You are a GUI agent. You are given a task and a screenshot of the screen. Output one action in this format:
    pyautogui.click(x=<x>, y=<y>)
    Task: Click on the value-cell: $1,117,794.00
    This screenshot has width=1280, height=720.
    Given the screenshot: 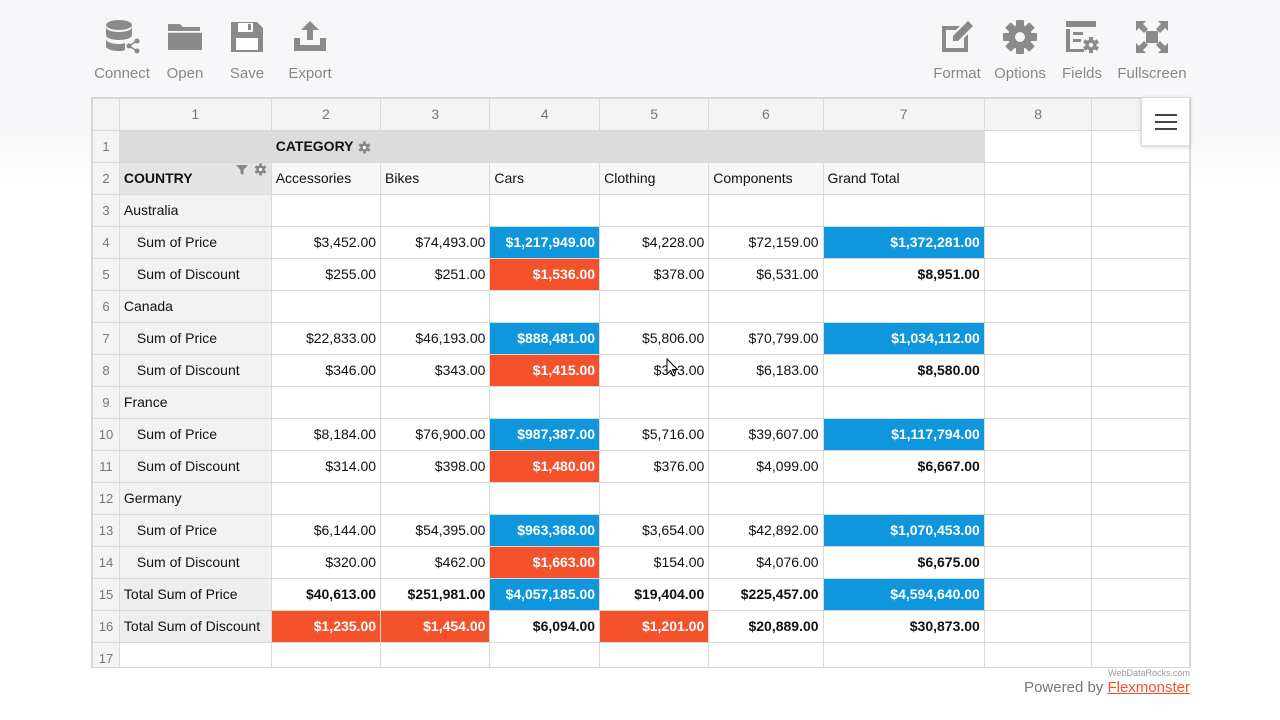 What is the action you would take?
    pyautogui.click(x=903, y=434)
    